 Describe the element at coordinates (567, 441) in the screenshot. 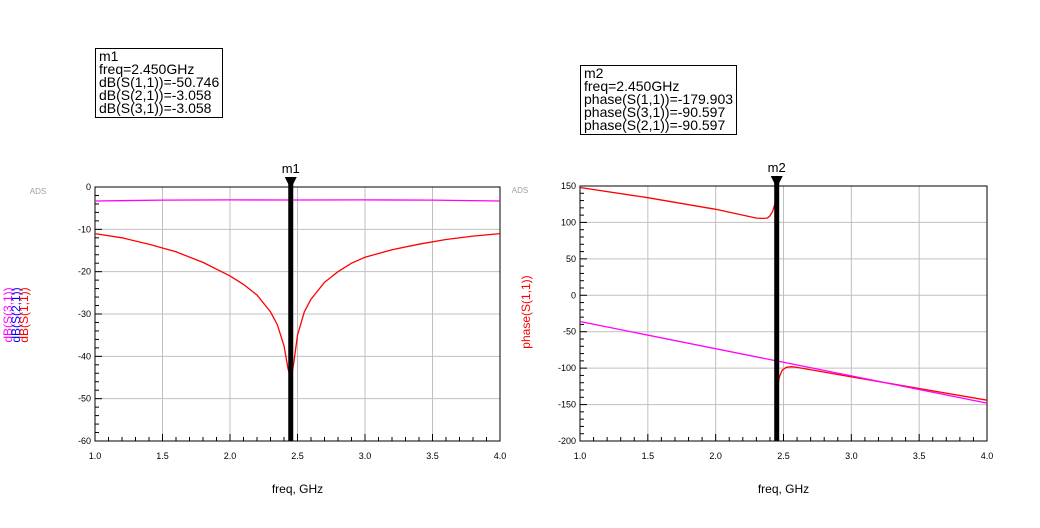

I see `y-tick-label: -200` at that location.